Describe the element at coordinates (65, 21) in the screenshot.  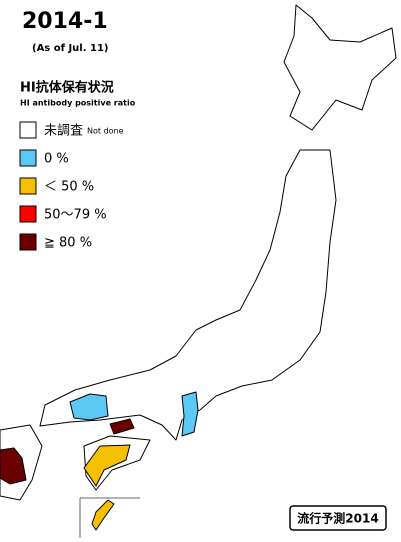
I see `title: 2014-1` at that location.